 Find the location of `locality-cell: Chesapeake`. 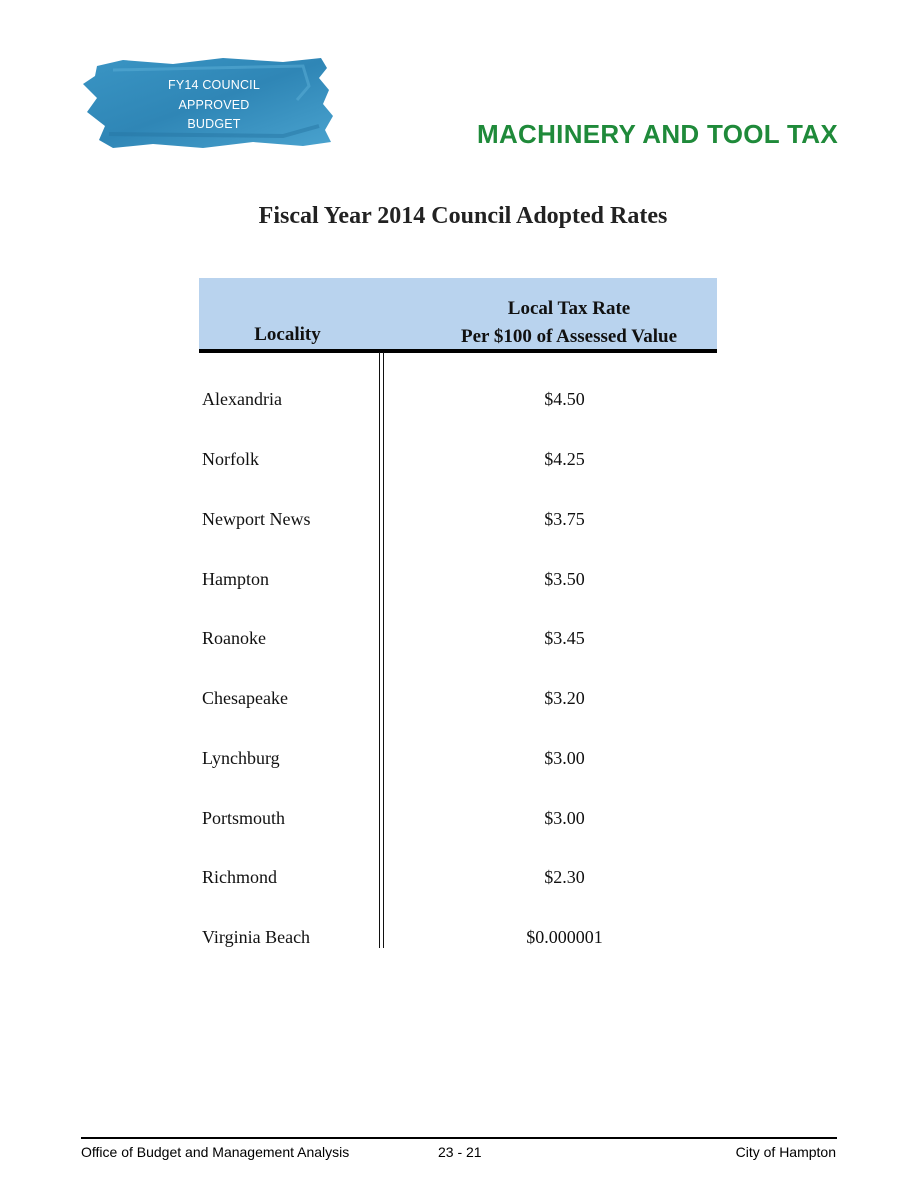

locality-cell: Chesapeake is located at coordinates (245, 698).